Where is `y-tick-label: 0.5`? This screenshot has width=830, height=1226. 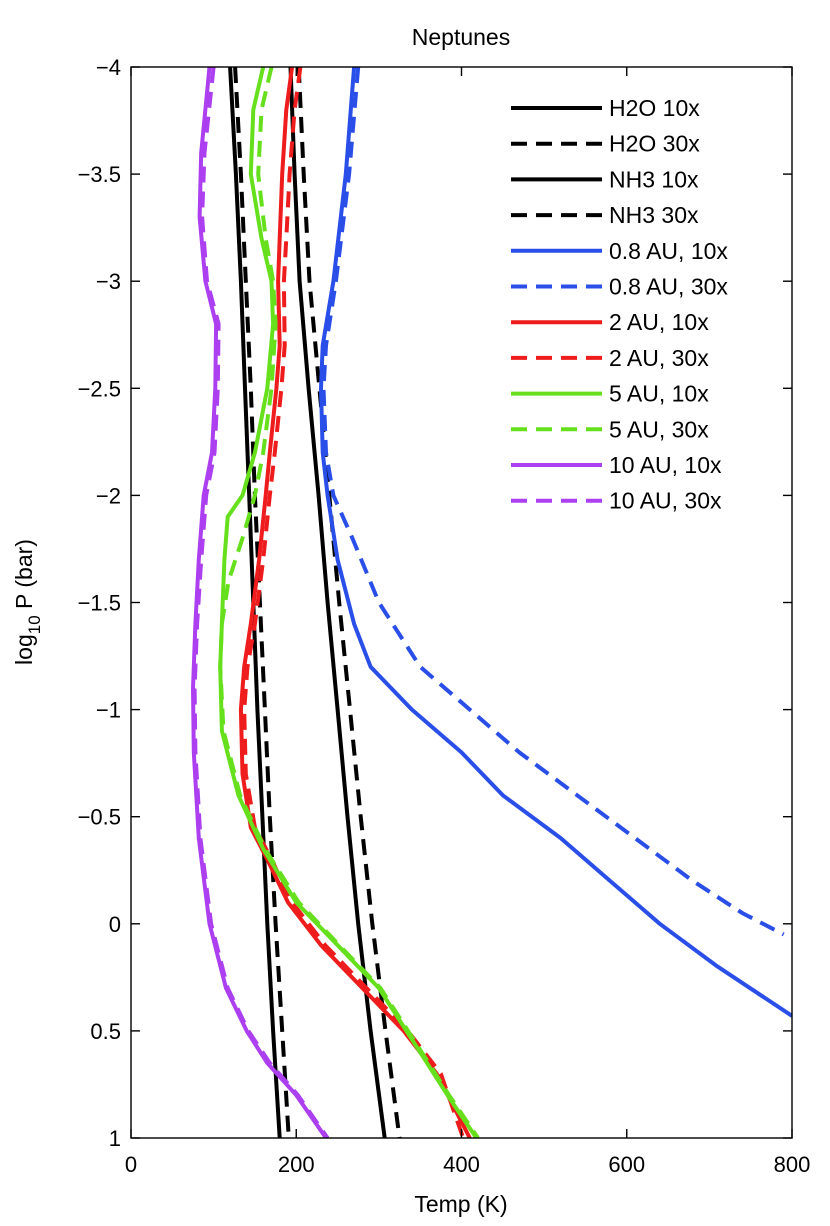 y-tick-label: 0.5 is located at coordinates (105, 1031).